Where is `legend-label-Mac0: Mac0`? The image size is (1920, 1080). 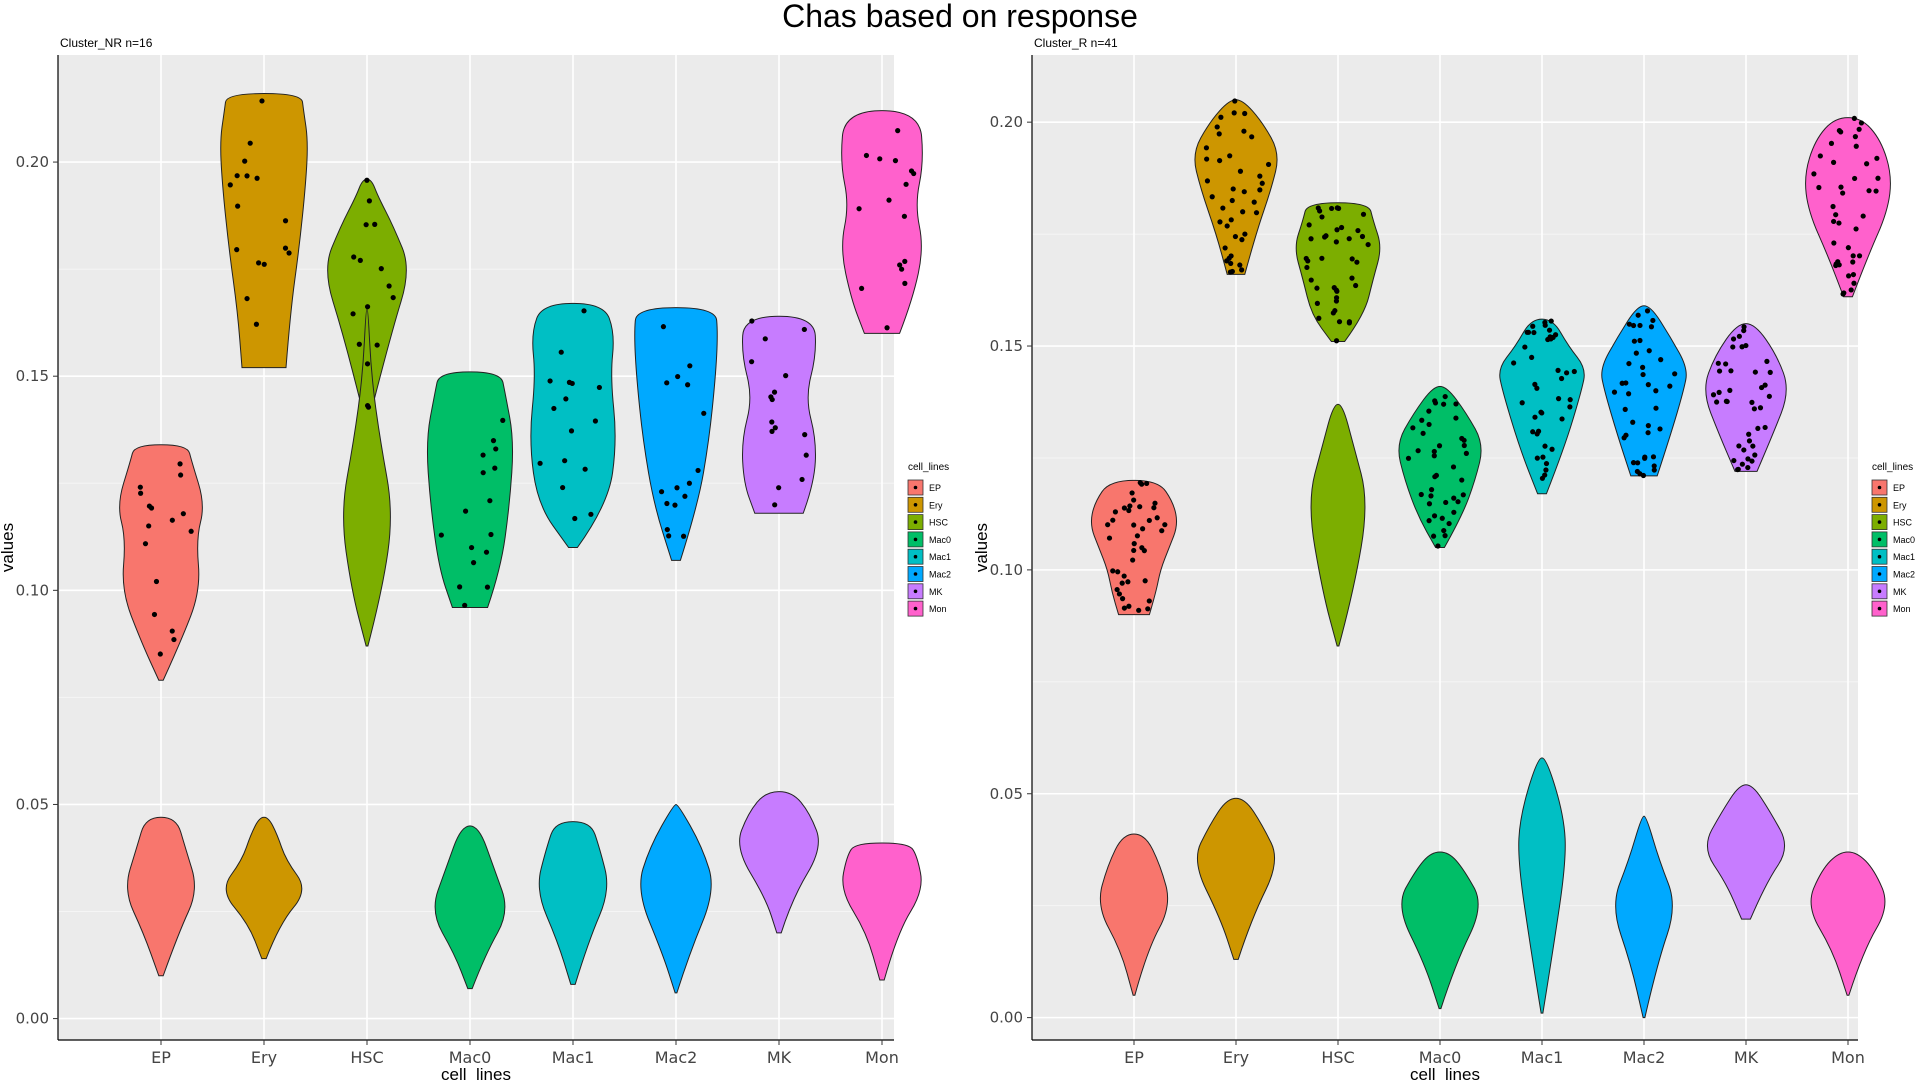
legend-label-Mac0: Mac0 is located at coordinates (940, 540).